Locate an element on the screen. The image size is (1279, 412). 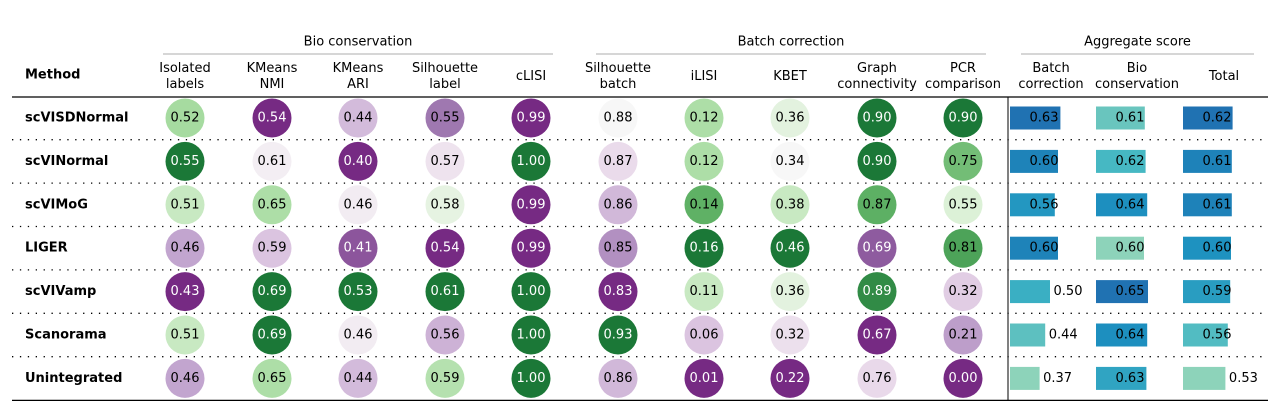
score-label: 0.44 is located at coordinates (1063, 335).